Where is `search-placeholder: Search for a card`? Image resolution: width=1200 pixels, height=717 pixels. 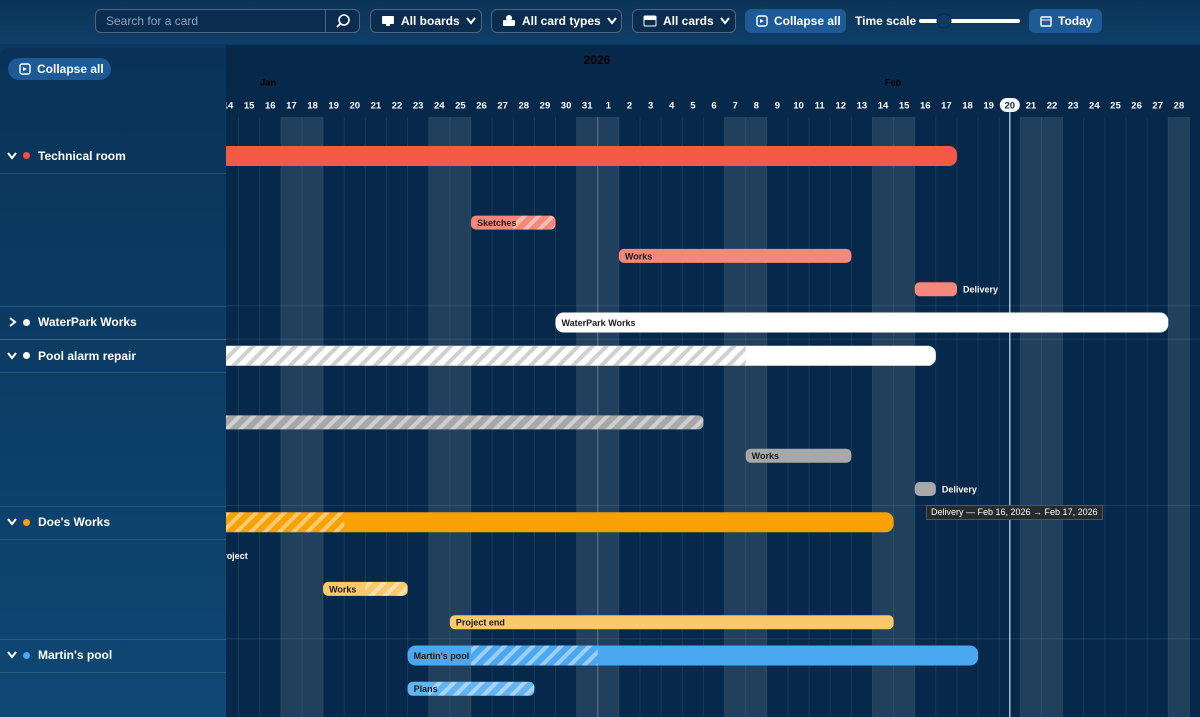 search-placeholder: Search for a card is located at coordinates (152, 21).